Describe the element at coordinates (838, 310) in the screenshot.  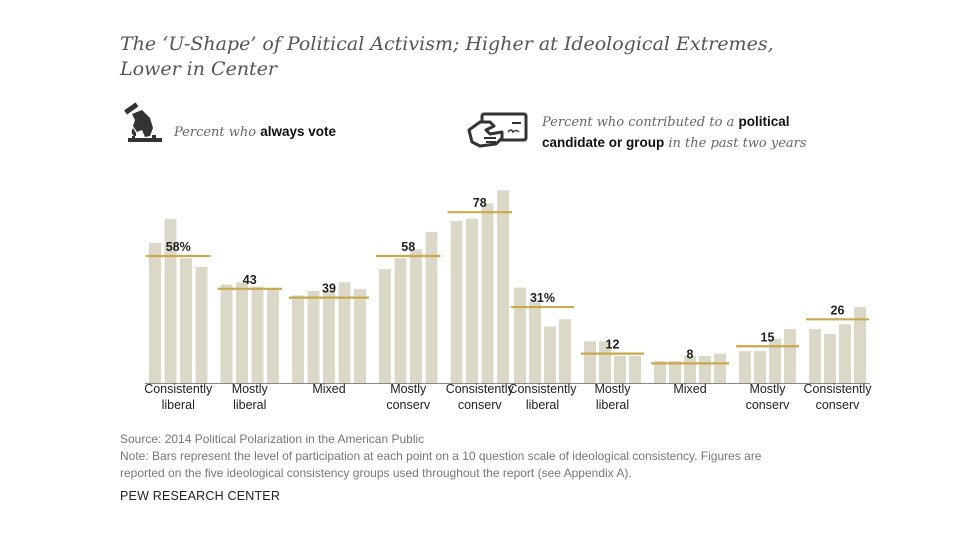
I see `contrib-average-label: 26` at that location.